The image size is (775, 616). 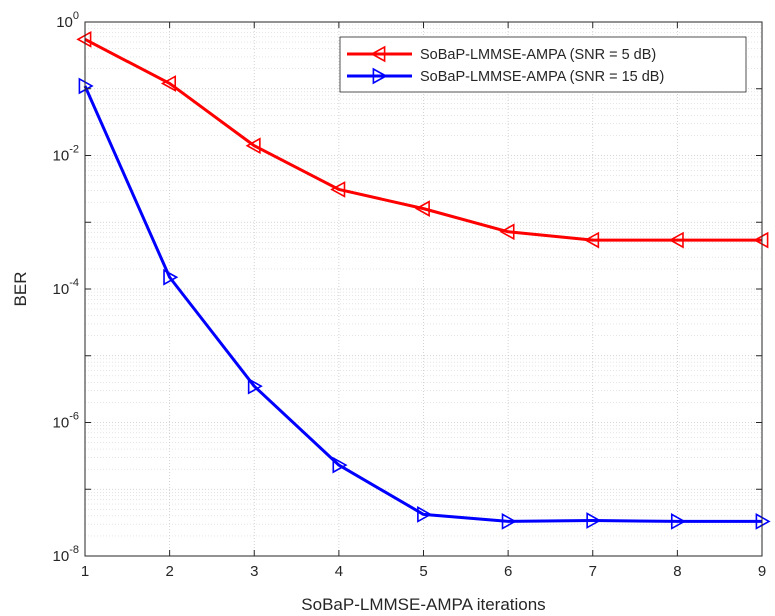 I want to click on legend-entry: SoBaP-LMMSE-AMPA (SNR = 15 dB), so click(x=505, y=76).